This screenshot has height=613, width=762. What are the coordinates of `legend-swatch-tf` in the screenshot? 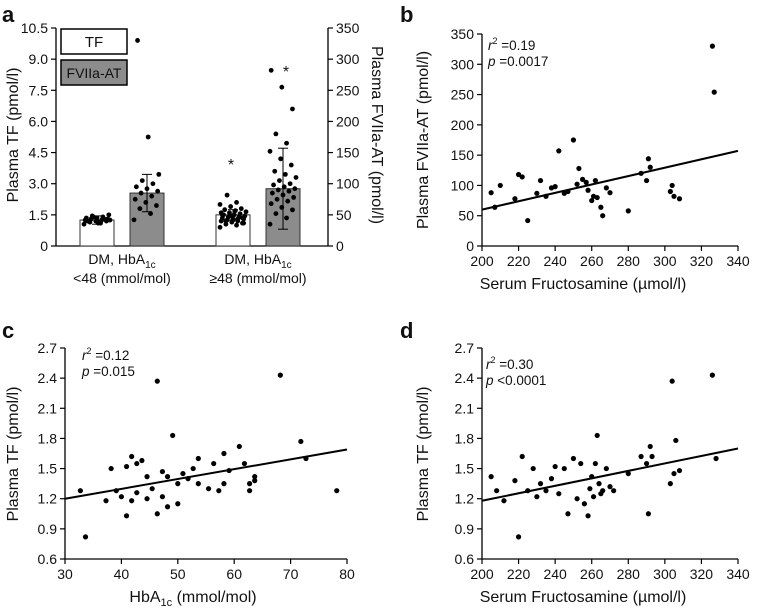 It's located at (94, 41).